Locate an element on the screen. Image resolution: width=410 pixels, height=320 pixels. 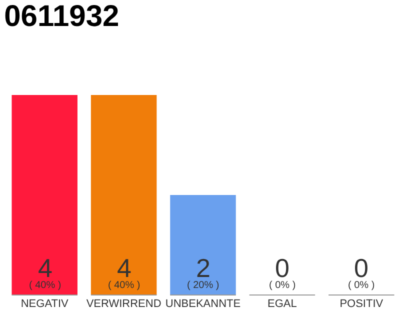
x-tick-label: VERWIRREND is located at coordinates (124, 304).